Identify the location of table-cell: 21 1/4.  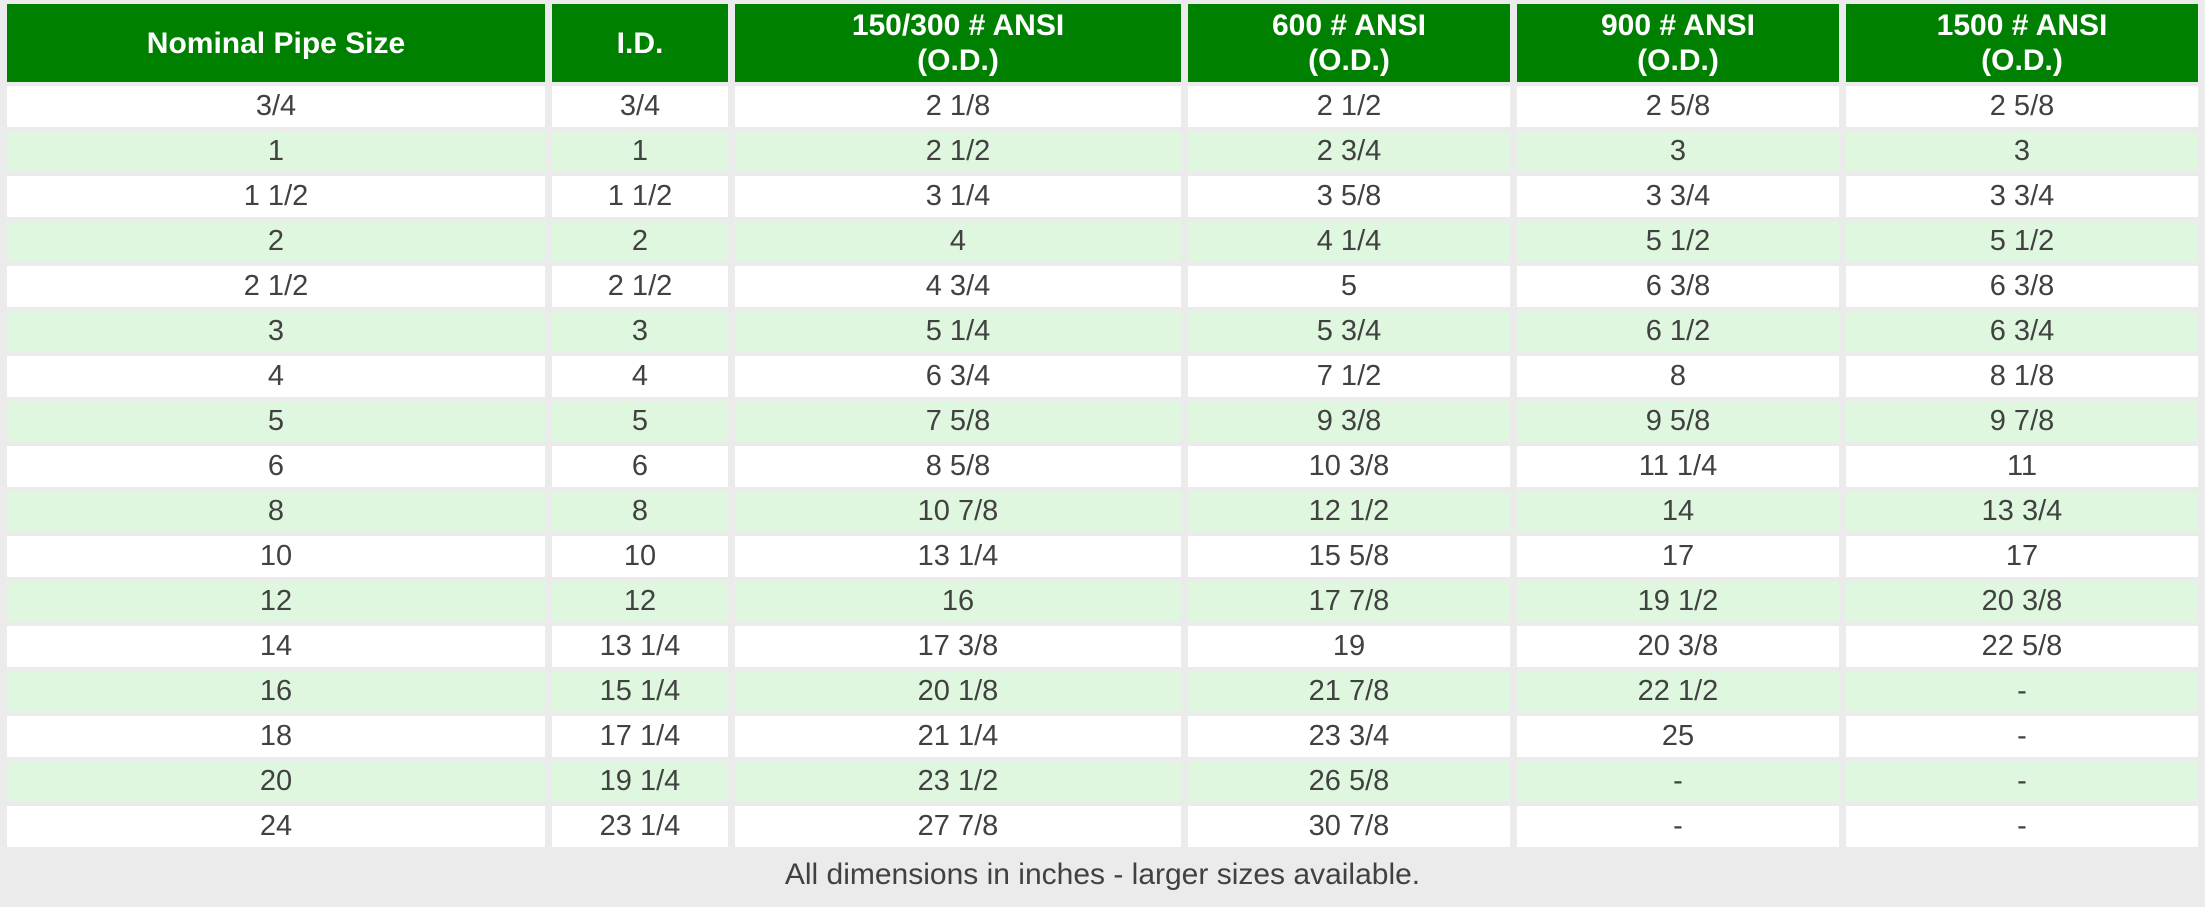
(958, 736).